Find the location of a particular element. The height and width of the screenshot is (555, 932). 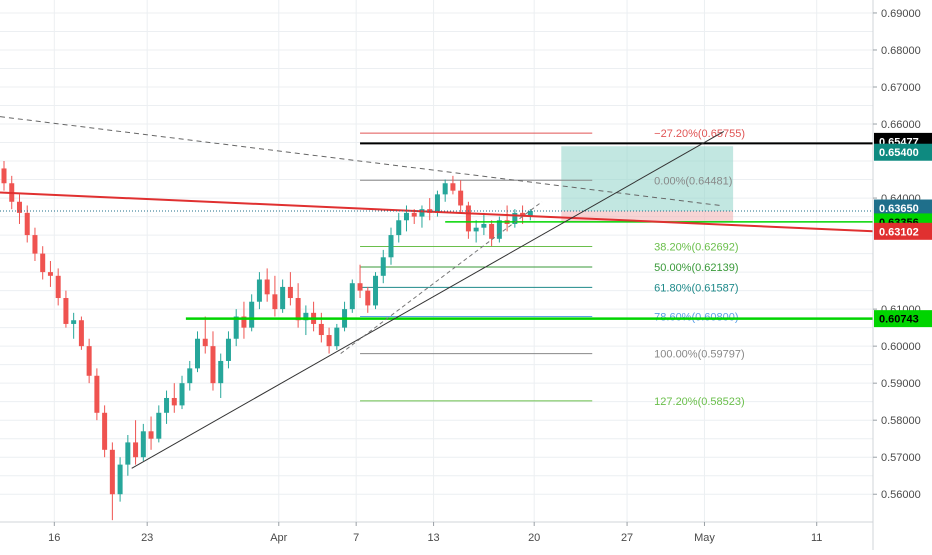

fib-level-label: 0.00%(0.64481) is located at coordinates (693, 181).